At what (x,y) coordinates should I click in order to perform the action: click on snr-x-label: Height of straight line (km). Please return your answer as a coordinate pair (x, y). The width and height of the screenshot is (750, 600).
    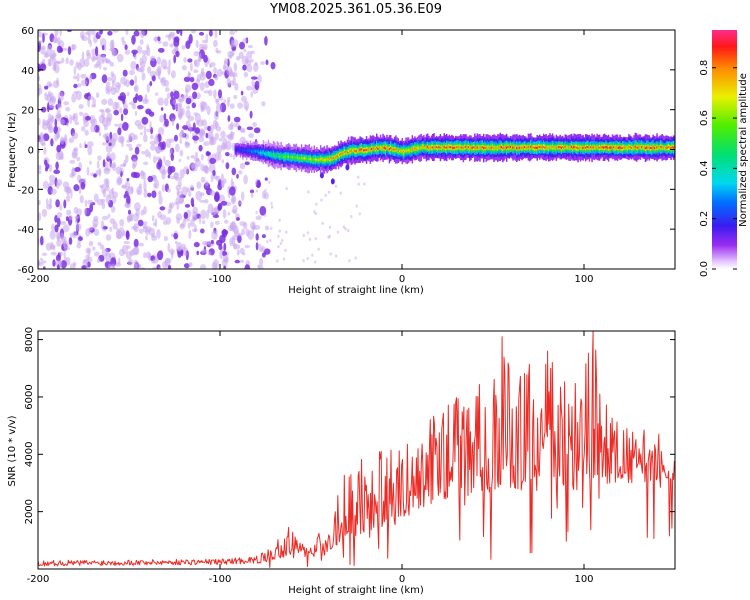
    Looking at the image, I should click on (356, 590).